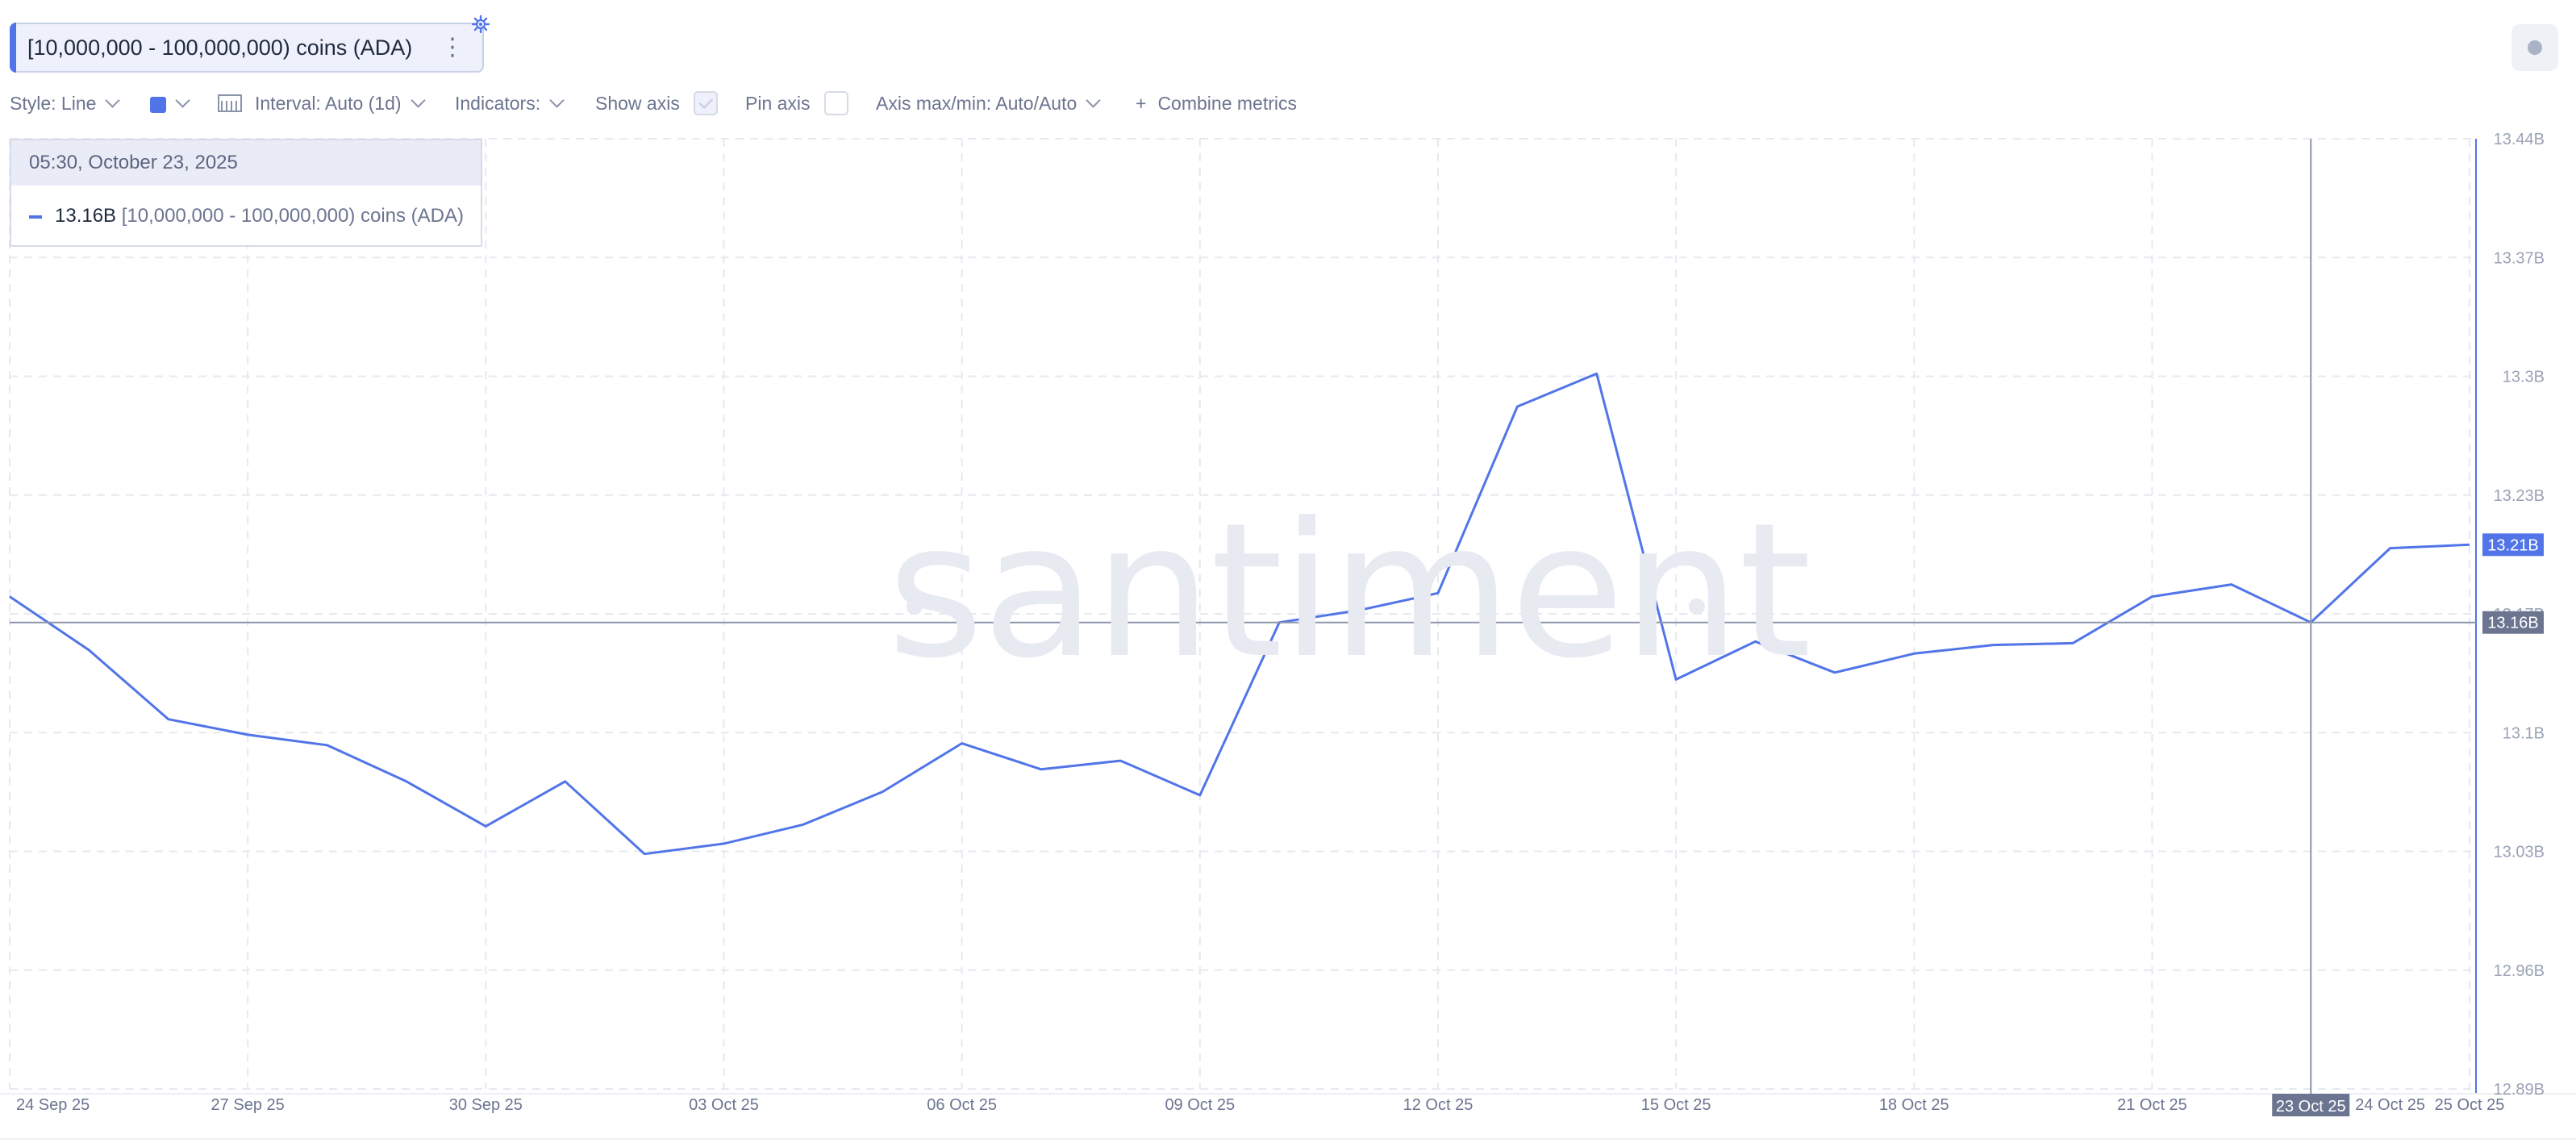 The width and height of the screenshot is (2576, 1147). Describe the element at coordinates (2470, 1105) in the screenshot. I see `x-tick-label: 25 Oct 25` at that location.